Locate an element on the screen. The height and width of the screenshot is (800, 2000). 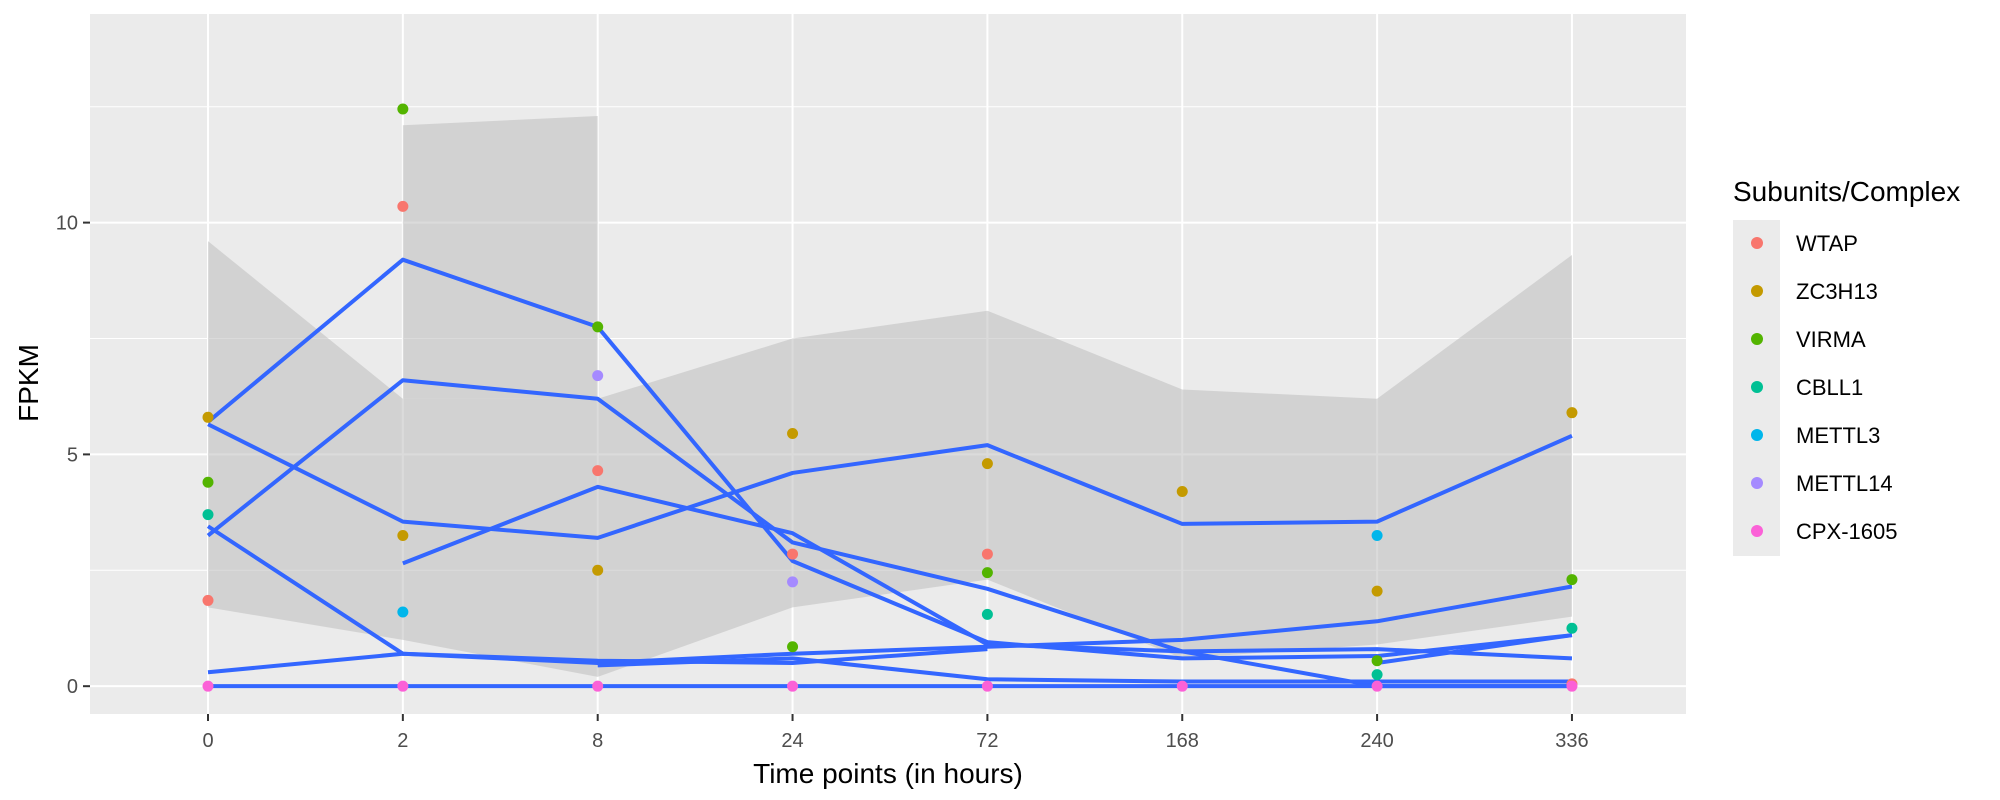
y-axis: 0 5 10 is located at coordinates (73, 455).